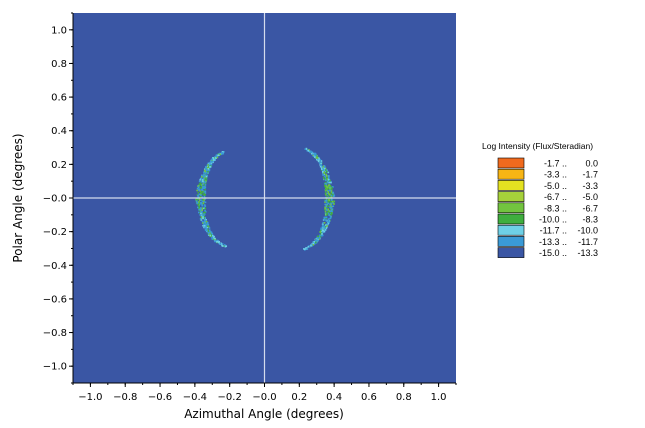 This screenshot has height=428, width=645. I want to click on legend-swatch, so click(511, 252).